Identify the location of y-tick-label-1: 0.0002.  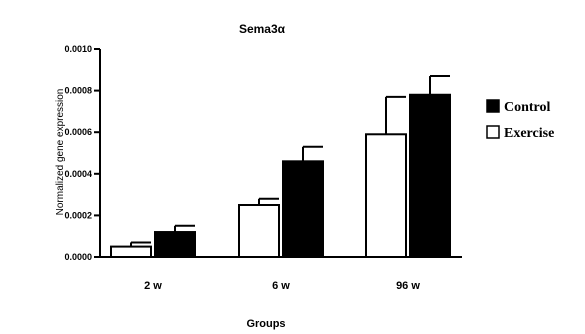
(78, 215).